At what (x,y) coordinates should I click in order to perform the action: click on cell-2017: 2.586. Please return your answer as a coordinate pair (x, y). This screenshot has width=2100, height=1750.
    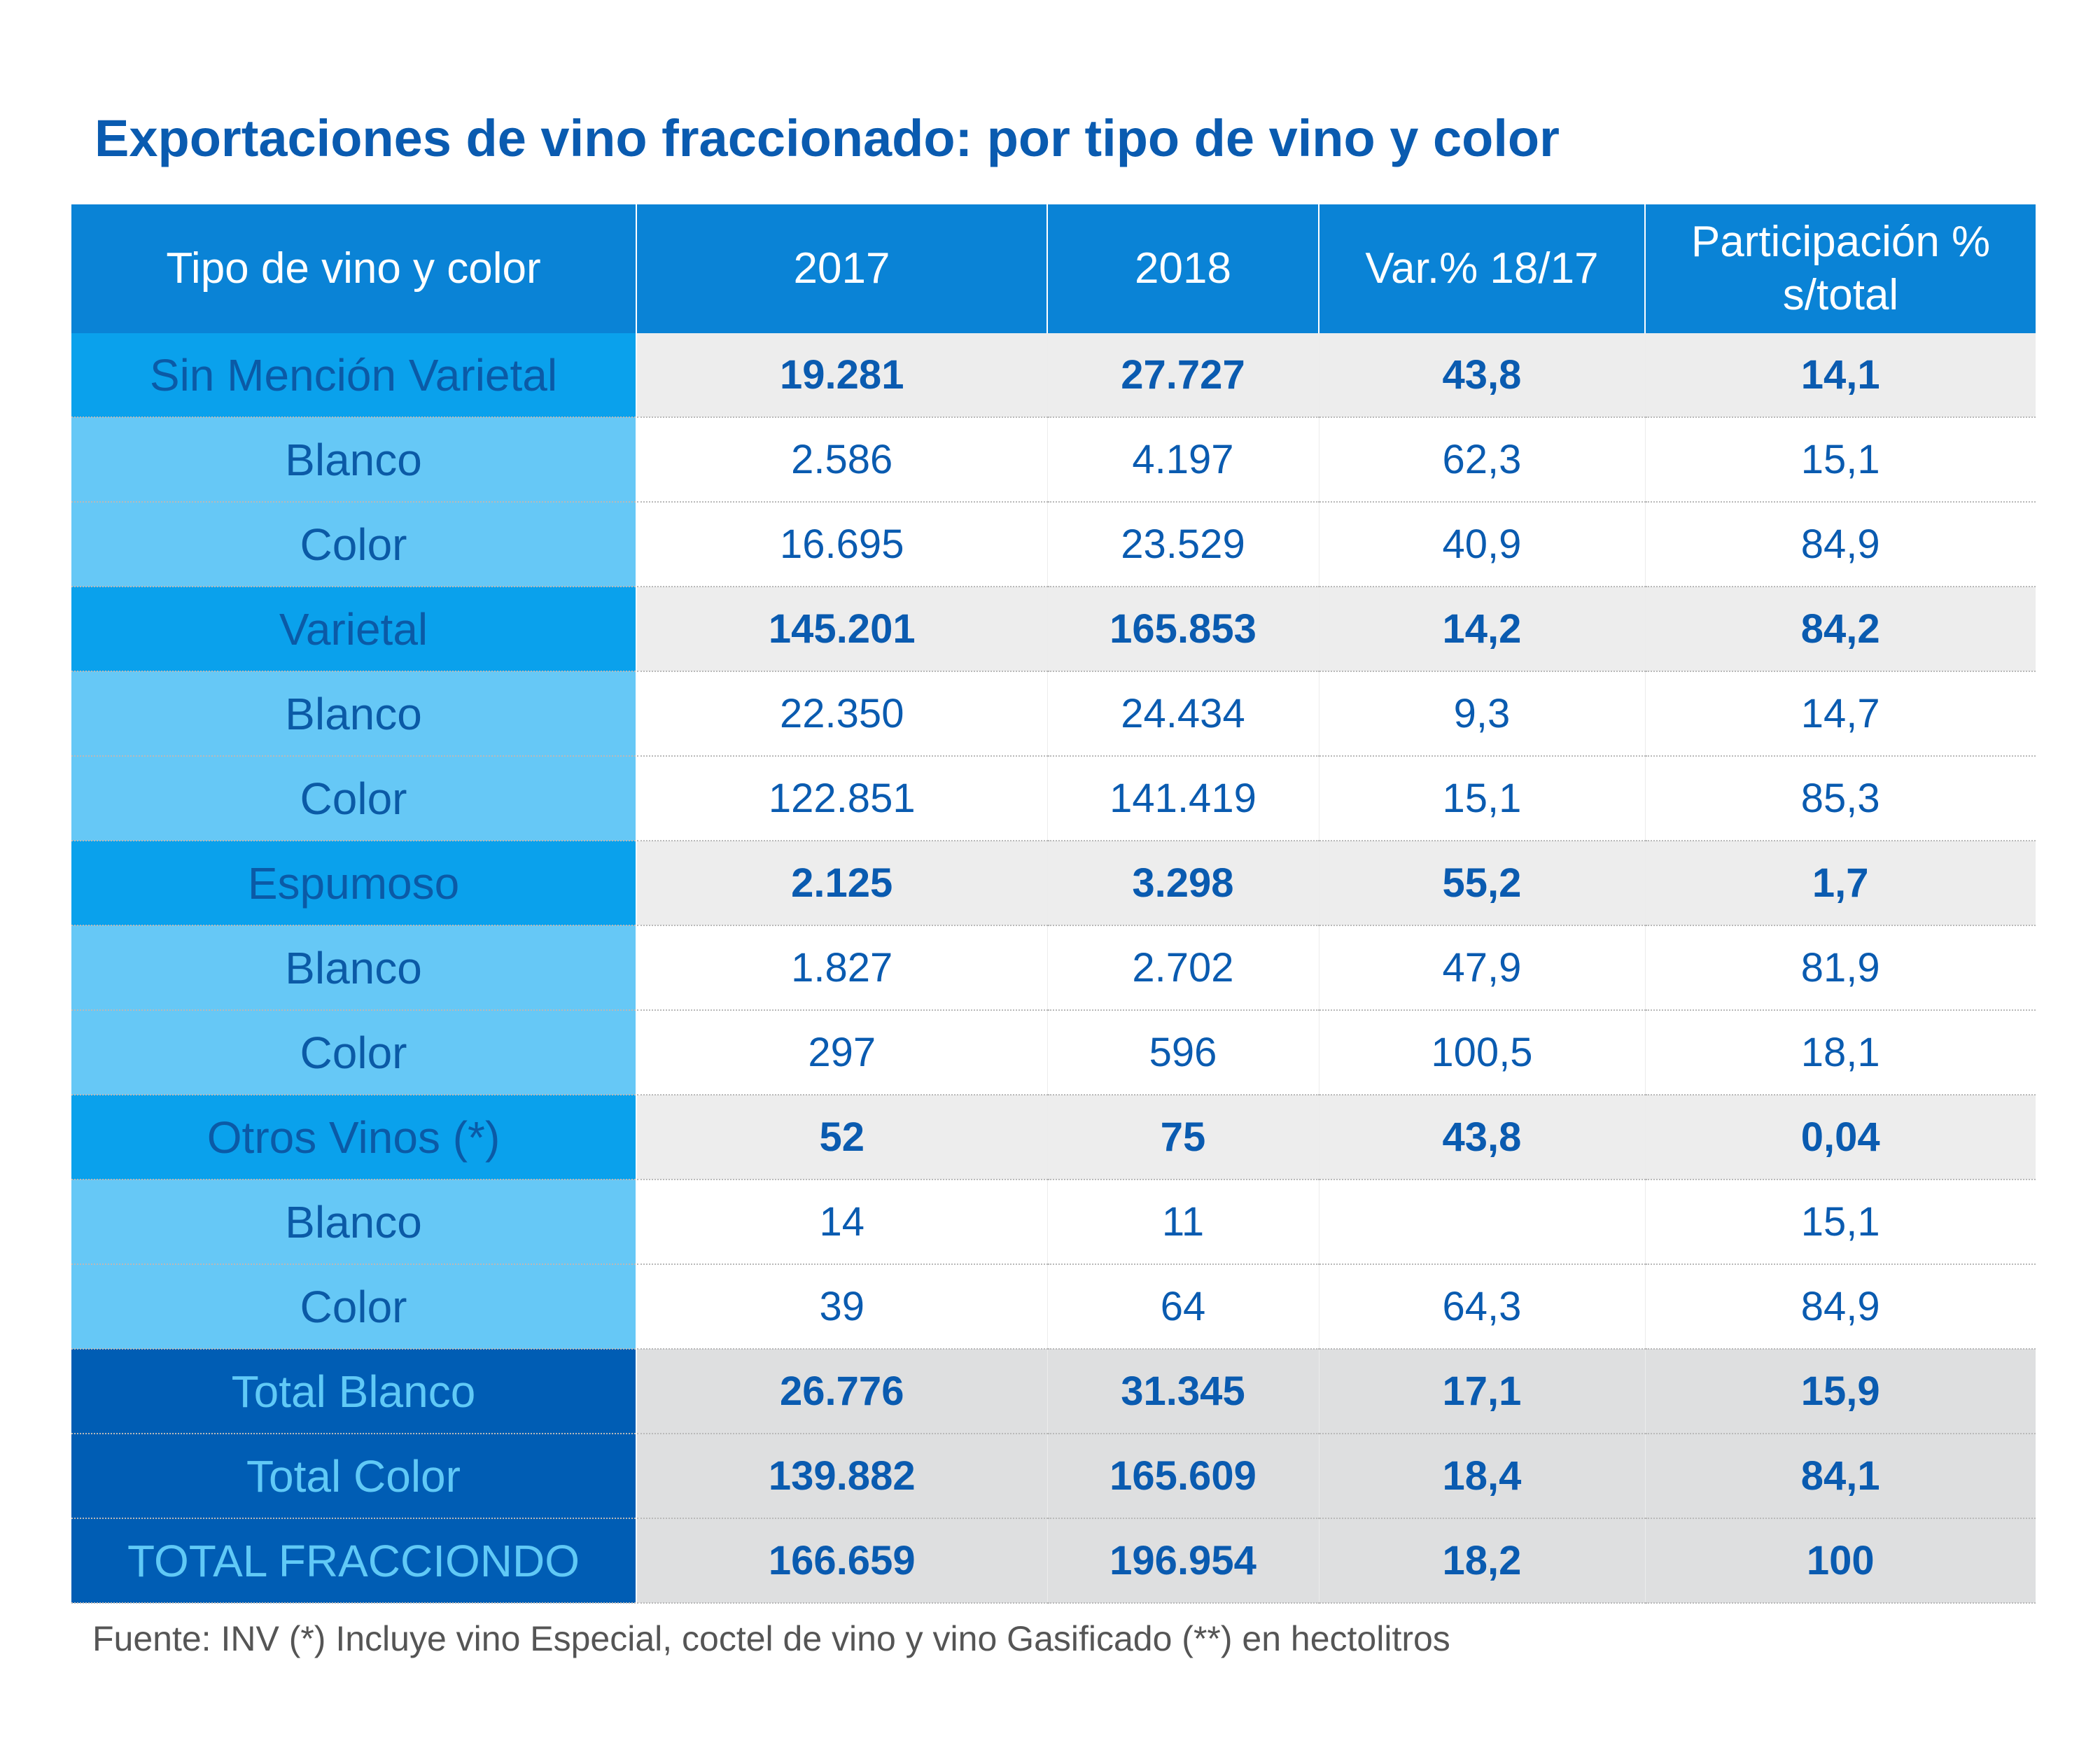
    Looking at the image, I should click on (842, 460).